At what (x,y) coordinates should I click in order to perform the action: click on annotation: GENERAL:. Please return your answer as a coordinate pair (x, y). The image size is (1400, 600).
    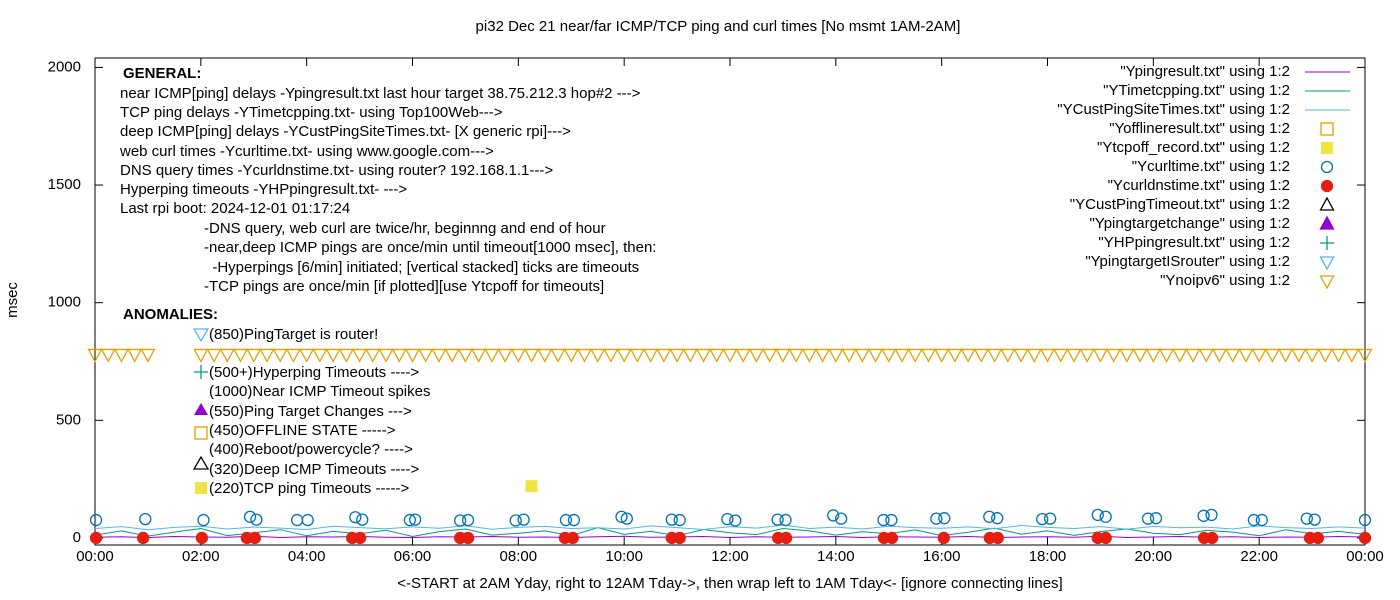
    Looking at the image, I should click on (162, 73).